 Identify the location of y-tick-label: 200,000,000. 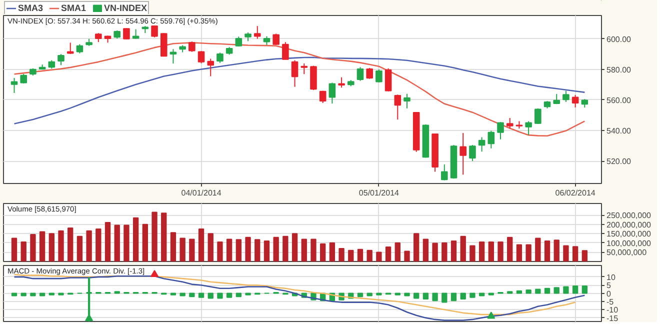
(629, 225).